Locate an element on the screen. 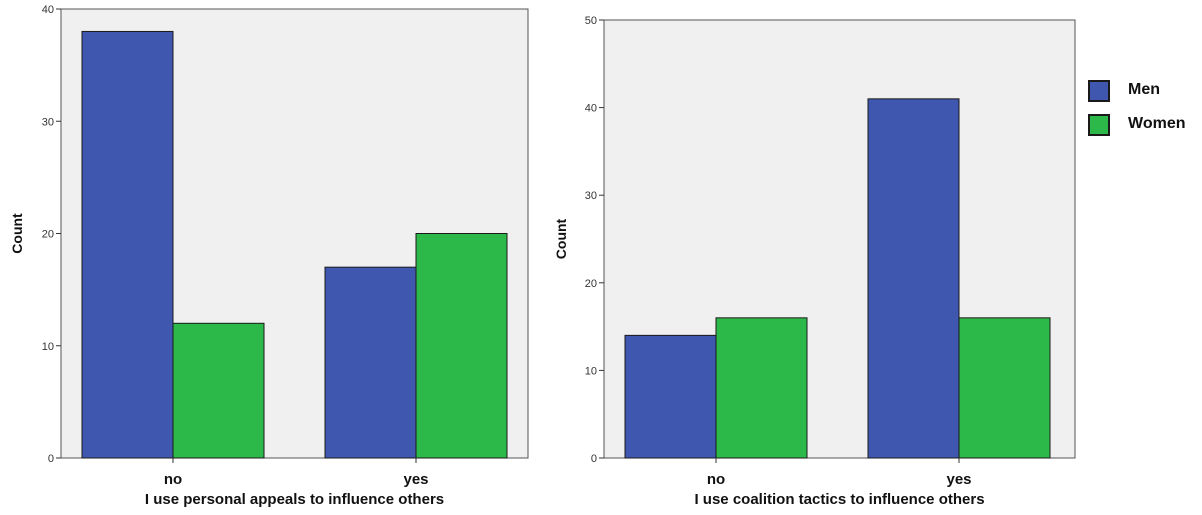  legend-item-men: Men is located at coordinates (1143, 95).